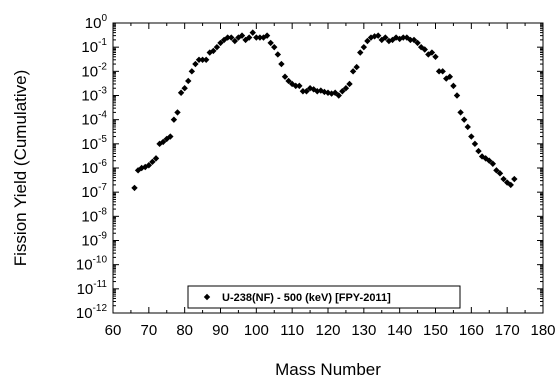  What do you see at coordinates (94, 46) in the screenshot?
I see `y-tick-label: 10⁻¹` at bounding box center [94, 46].